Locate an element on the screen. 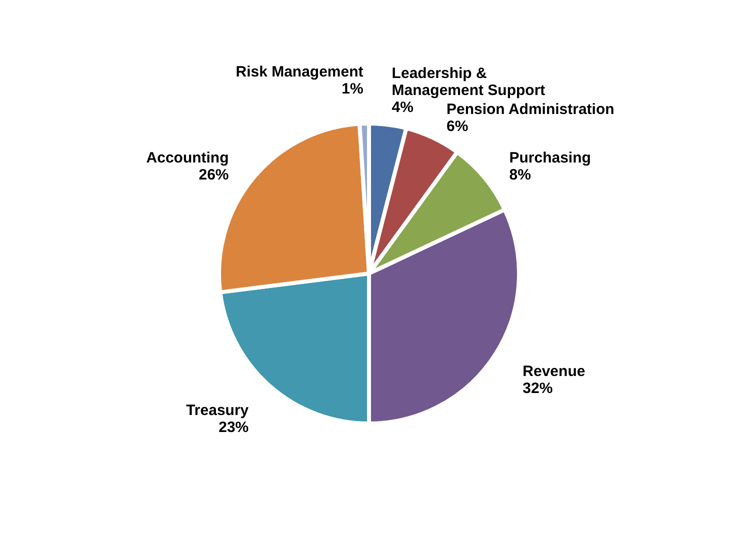 The height and width of the screenshot is (547, 738). data-label: 26% is located at coordinates (213, 175).